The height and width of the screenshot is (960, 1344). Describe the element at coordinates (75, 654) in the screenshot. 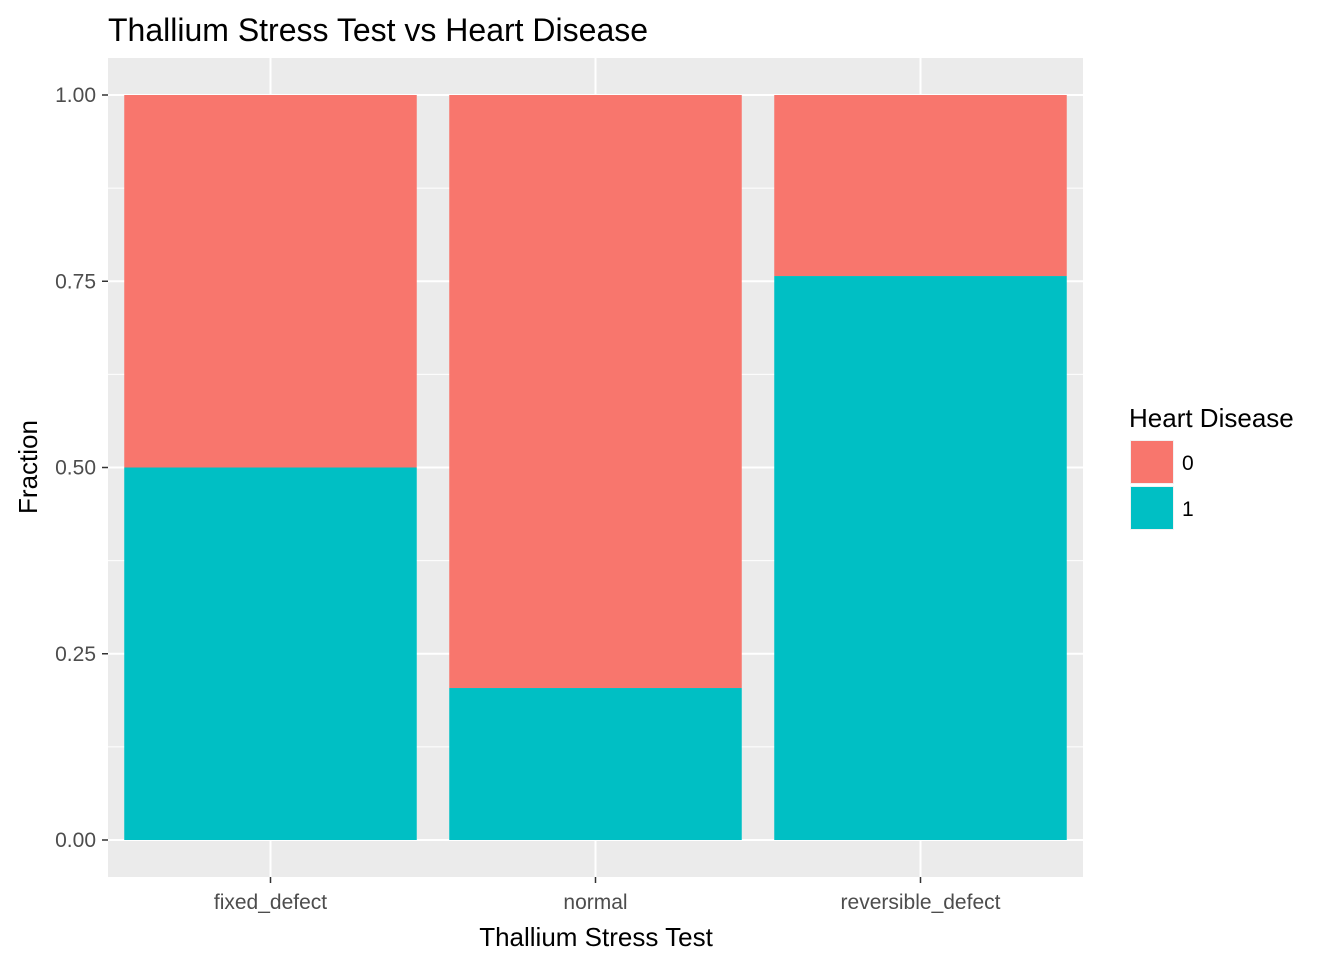

I see `y-tick-label: 0.25` at that location.